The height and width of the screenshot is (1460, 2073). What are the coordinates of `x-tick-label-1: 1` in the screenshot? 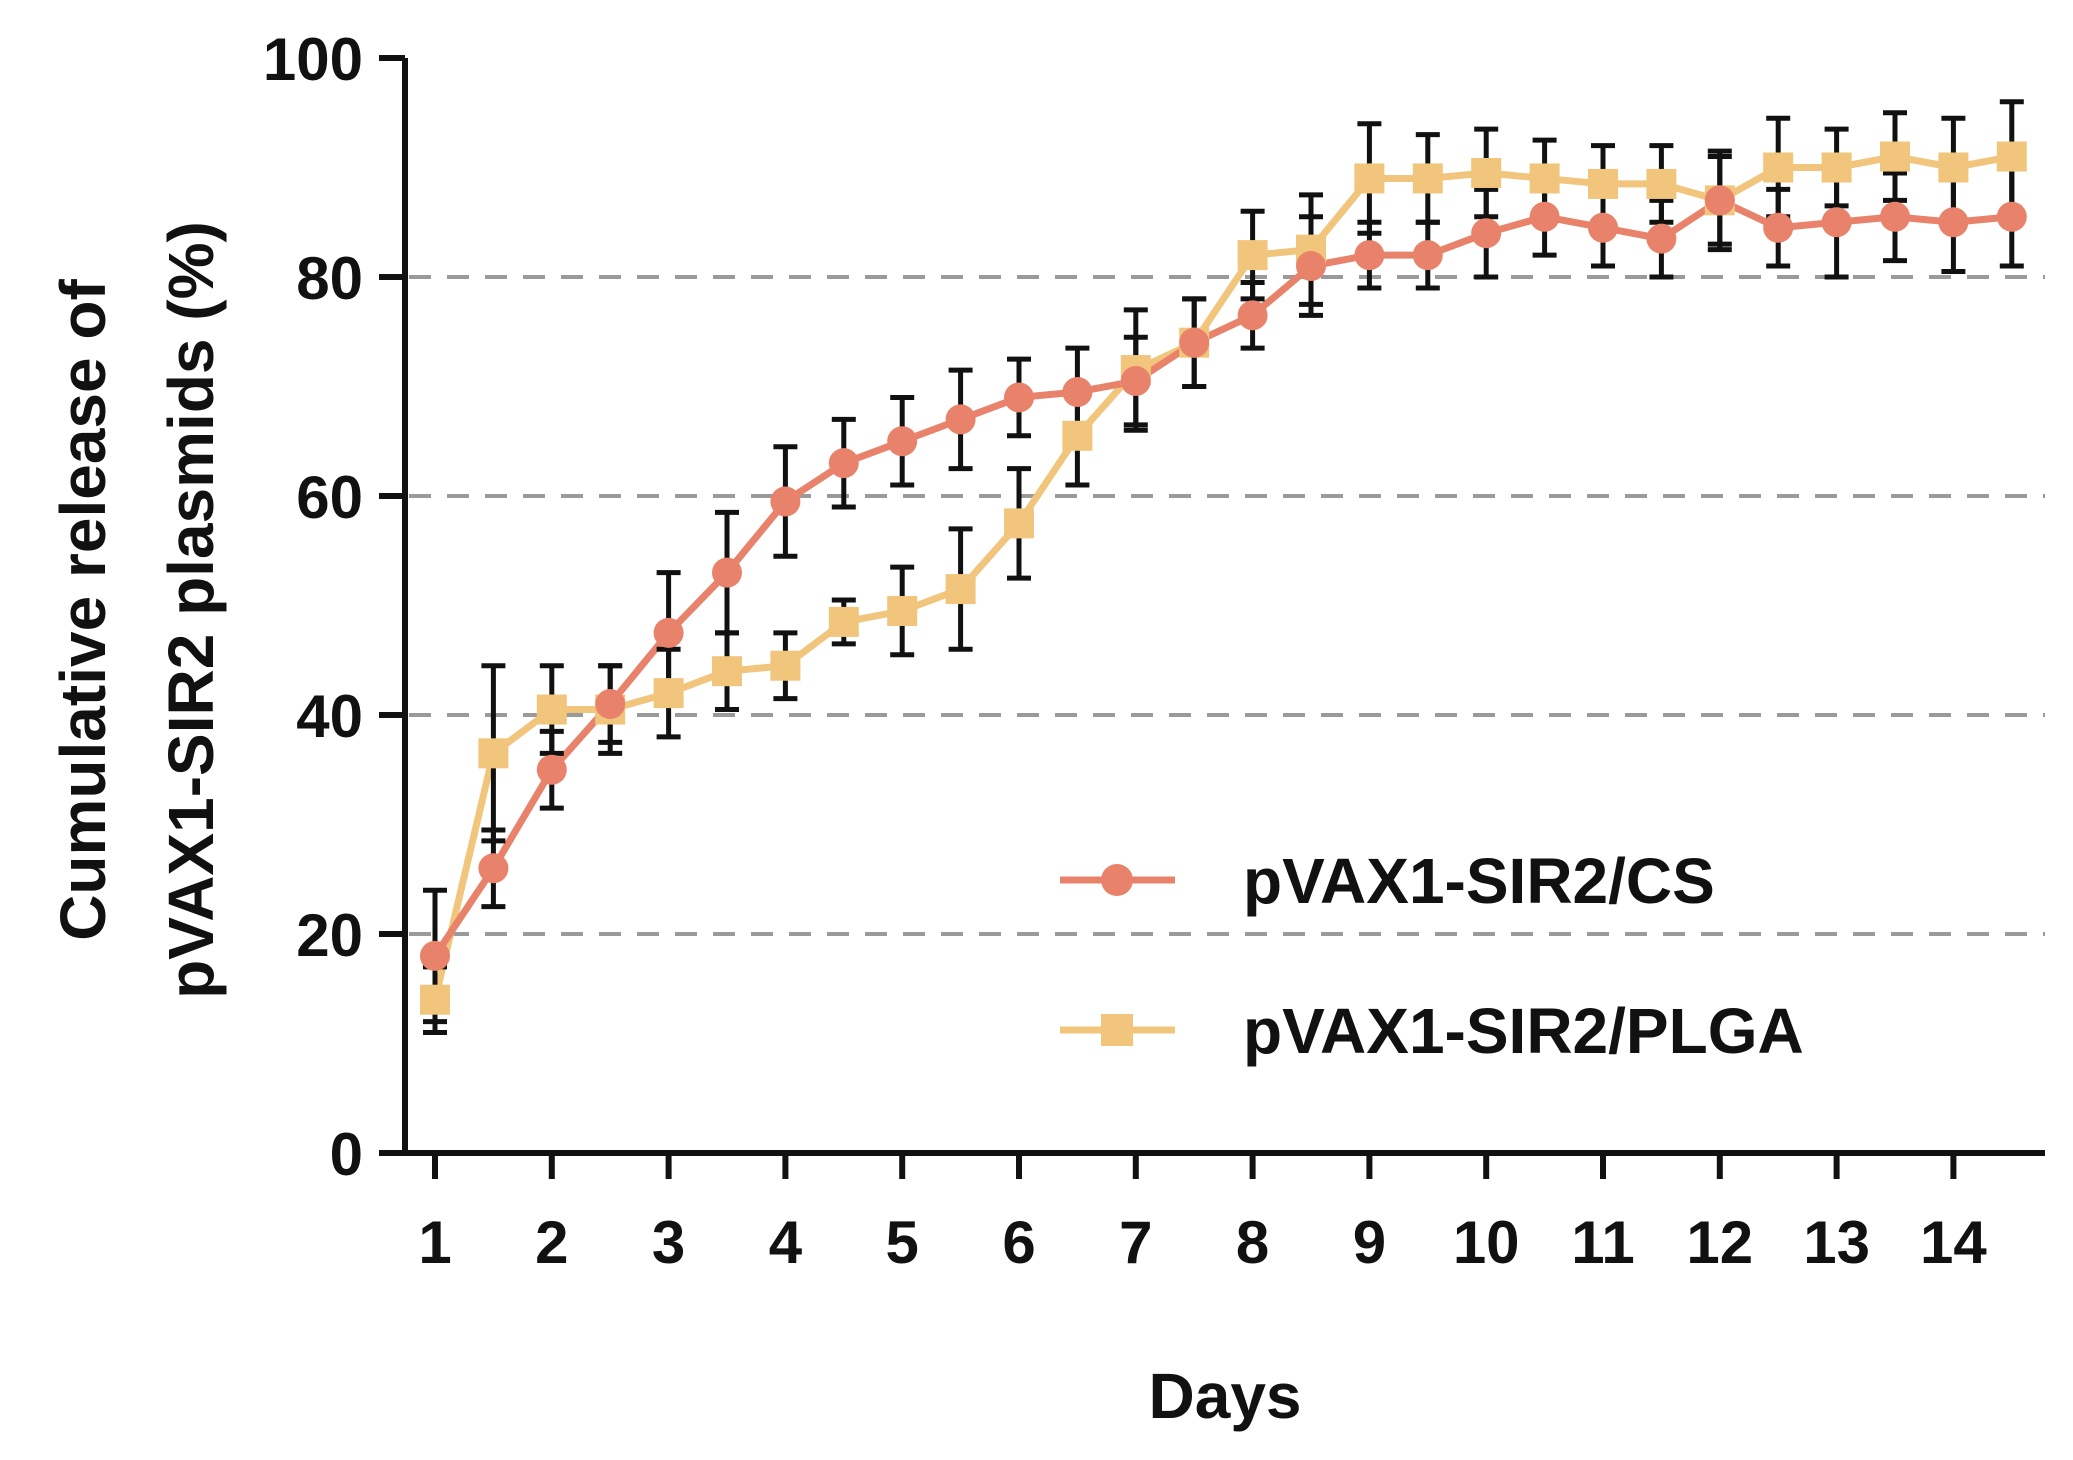 It's located at (434, 1242).